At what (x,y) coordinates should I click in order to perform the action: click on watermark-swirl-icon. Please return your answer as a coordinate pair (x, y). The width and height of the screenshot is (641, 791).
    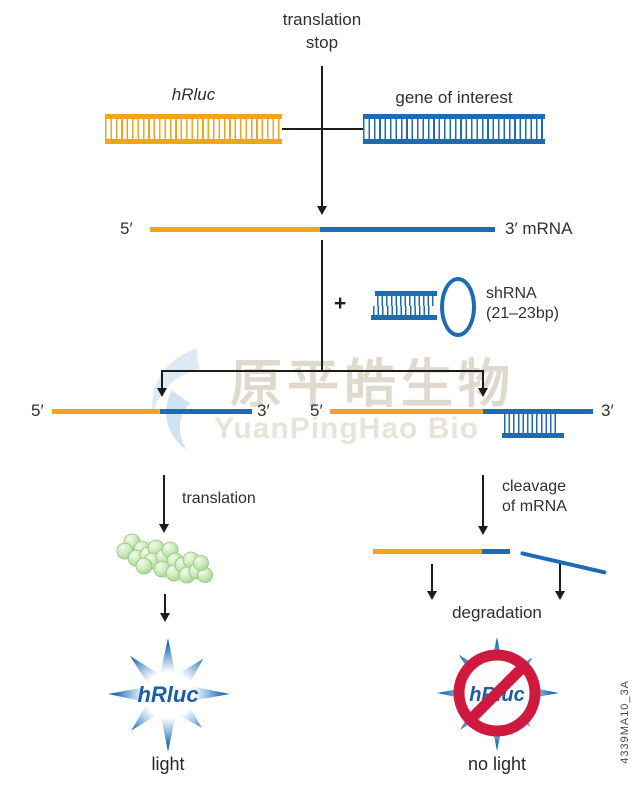
    Looking at the image, I should click on (176, 399).